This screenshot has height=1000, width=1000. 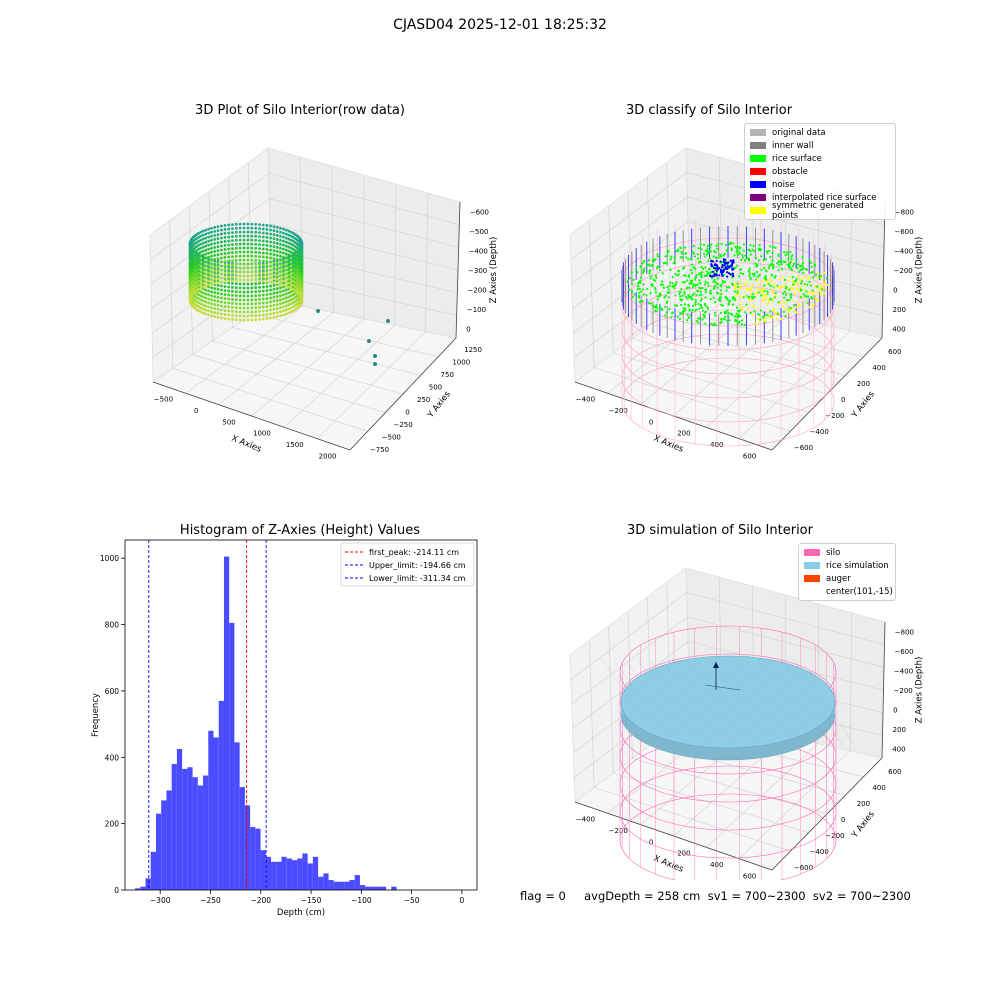 I want to click on raw-y-tick: 750, so click(x=447, y=375).